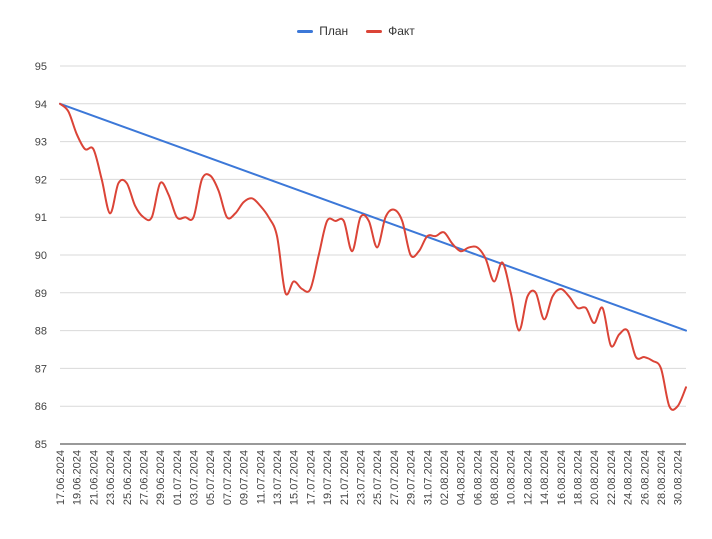 Image resolution: width=712 pixels, height=539 pixels. I want to click on legend-label-fact: Факт, so click(401, 31).